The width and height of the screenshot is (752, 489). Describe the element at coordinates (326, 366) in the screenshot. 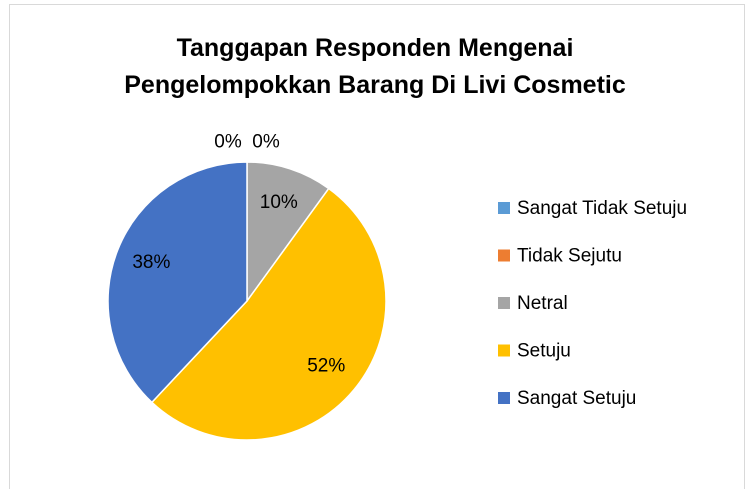

I see `data-label: 52%` at that location.